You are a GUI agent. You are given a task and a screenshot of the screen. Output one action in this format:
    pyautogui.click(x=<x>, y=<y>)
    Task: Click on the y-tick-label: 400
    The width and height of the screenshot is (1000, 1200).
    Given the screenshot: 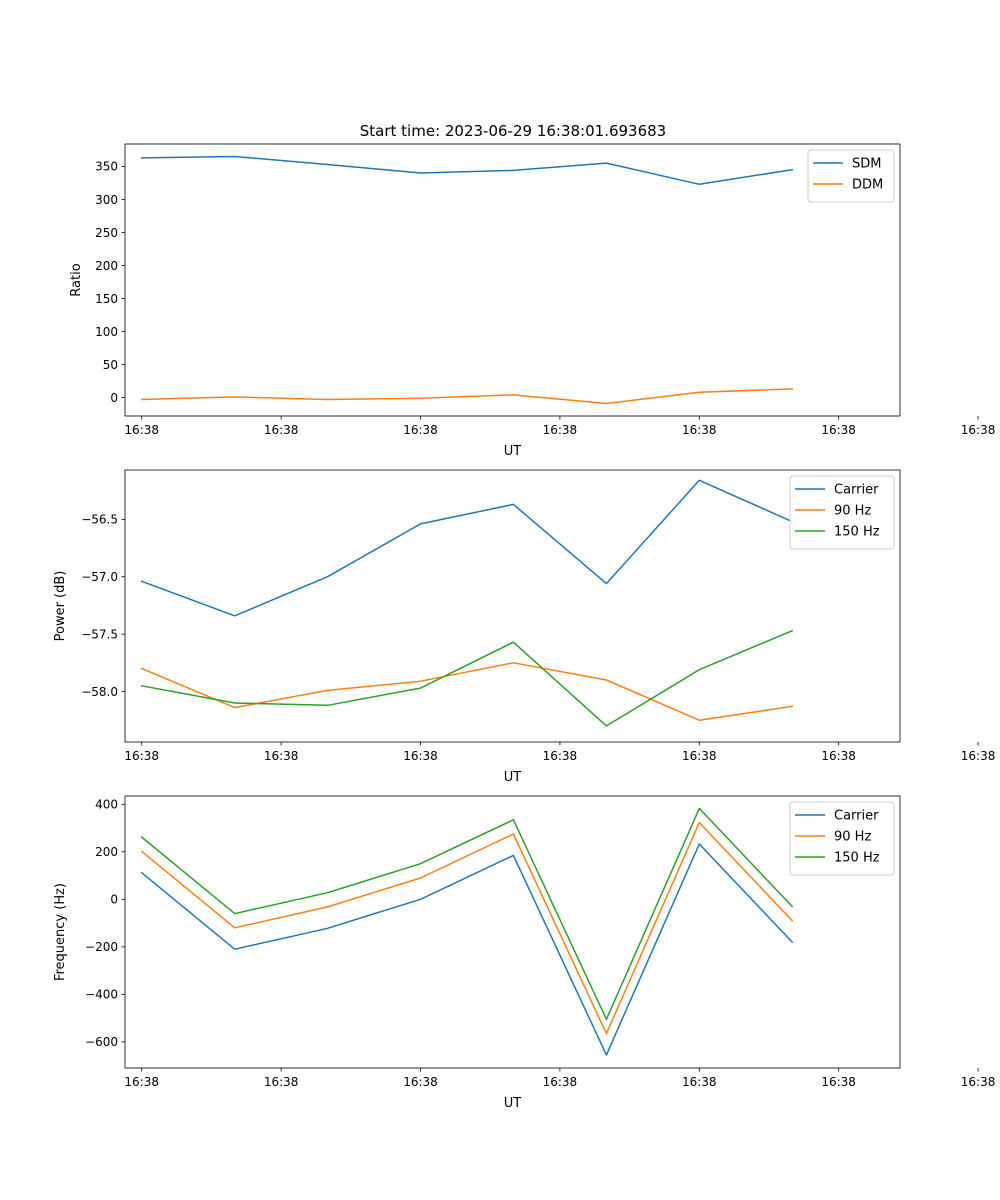 What is the action you would take?
    pyautogui.click(x=106, y=805)
    